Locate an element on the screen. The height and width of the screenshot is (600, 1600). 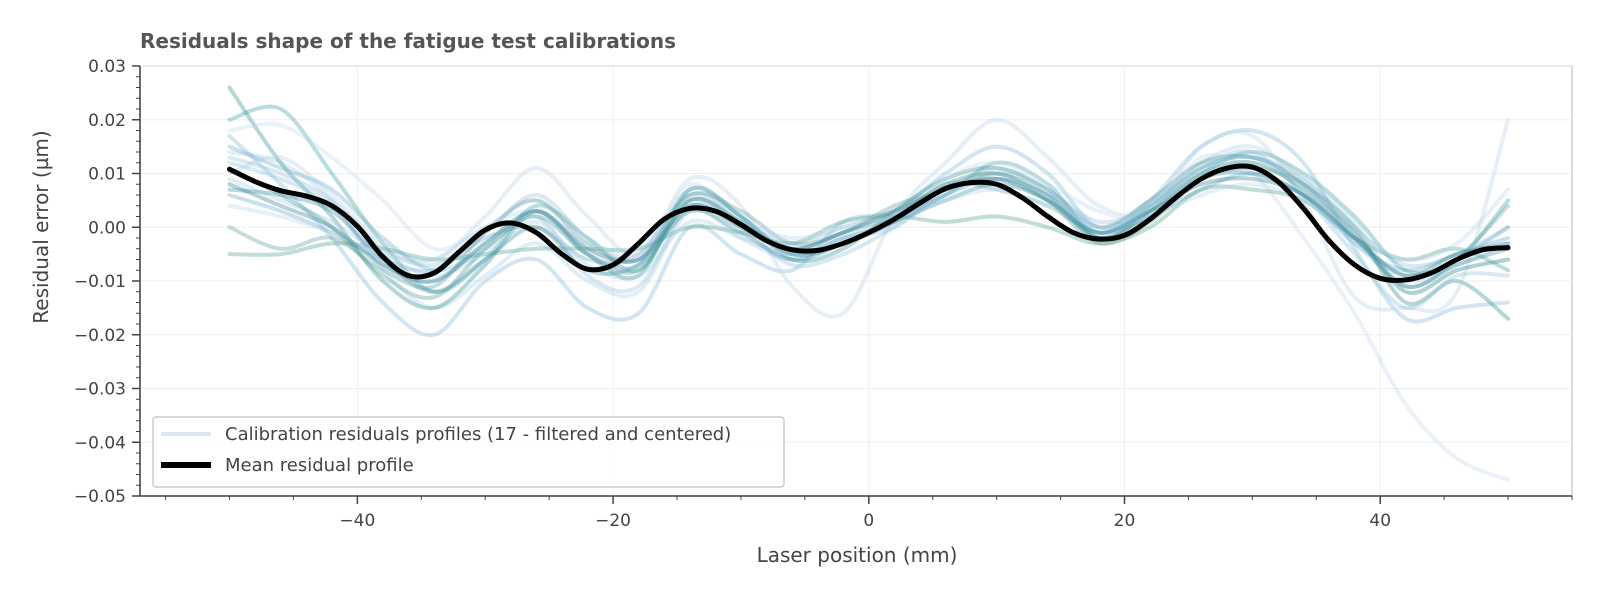
y-axis-label: Residual error (µm) is located at coordinates (41, 226).